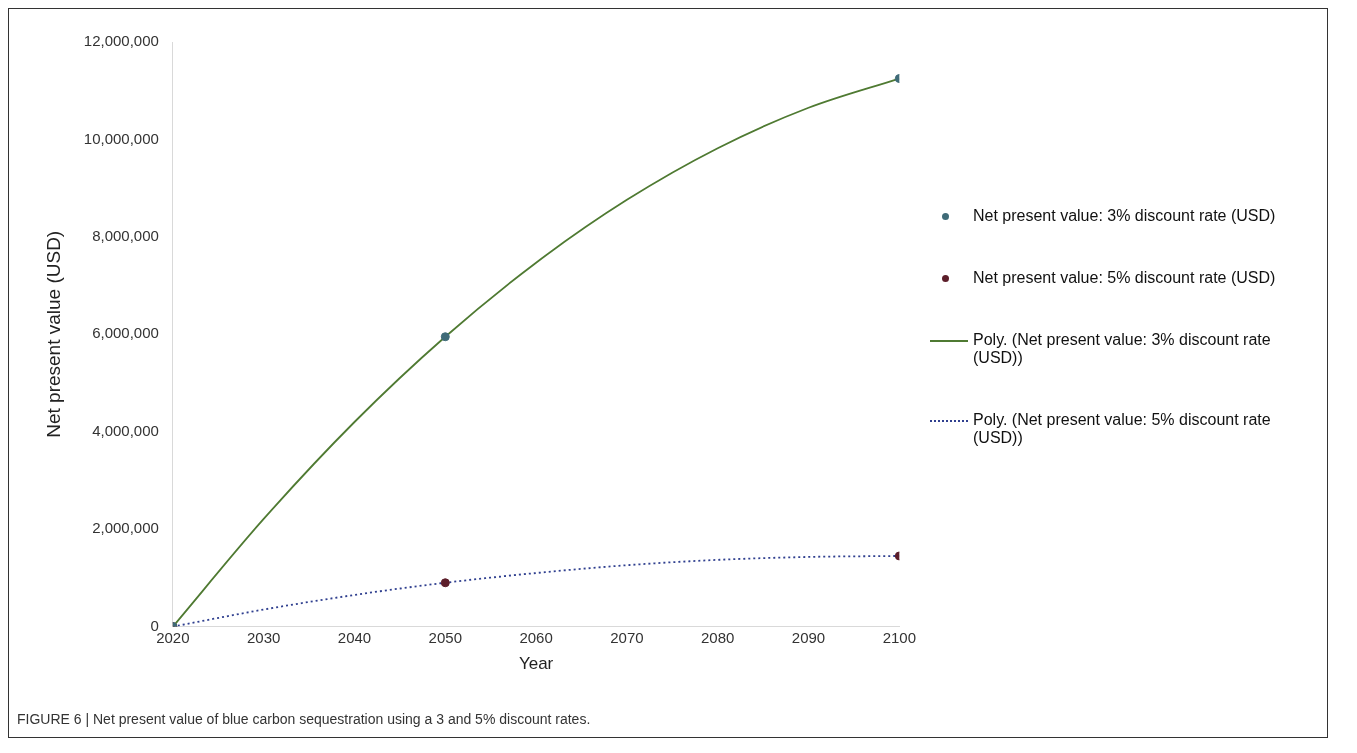 Image resolution: width=1357 pixels, height=753 pixels. What do you see at coordinates (899, 637) in the screenshot?
I see `x-tick-label: 2100` at bounding box center [899, 637].